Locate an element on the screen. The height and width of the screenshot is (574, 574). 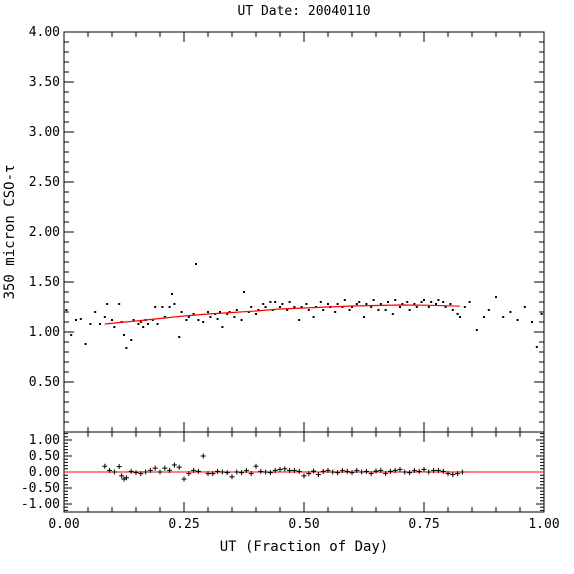
top-tick-labels: 1.00 1.50 2.00 2.50 3.00 3.50 4.00 0.50 is located at coordinates (44, 207).